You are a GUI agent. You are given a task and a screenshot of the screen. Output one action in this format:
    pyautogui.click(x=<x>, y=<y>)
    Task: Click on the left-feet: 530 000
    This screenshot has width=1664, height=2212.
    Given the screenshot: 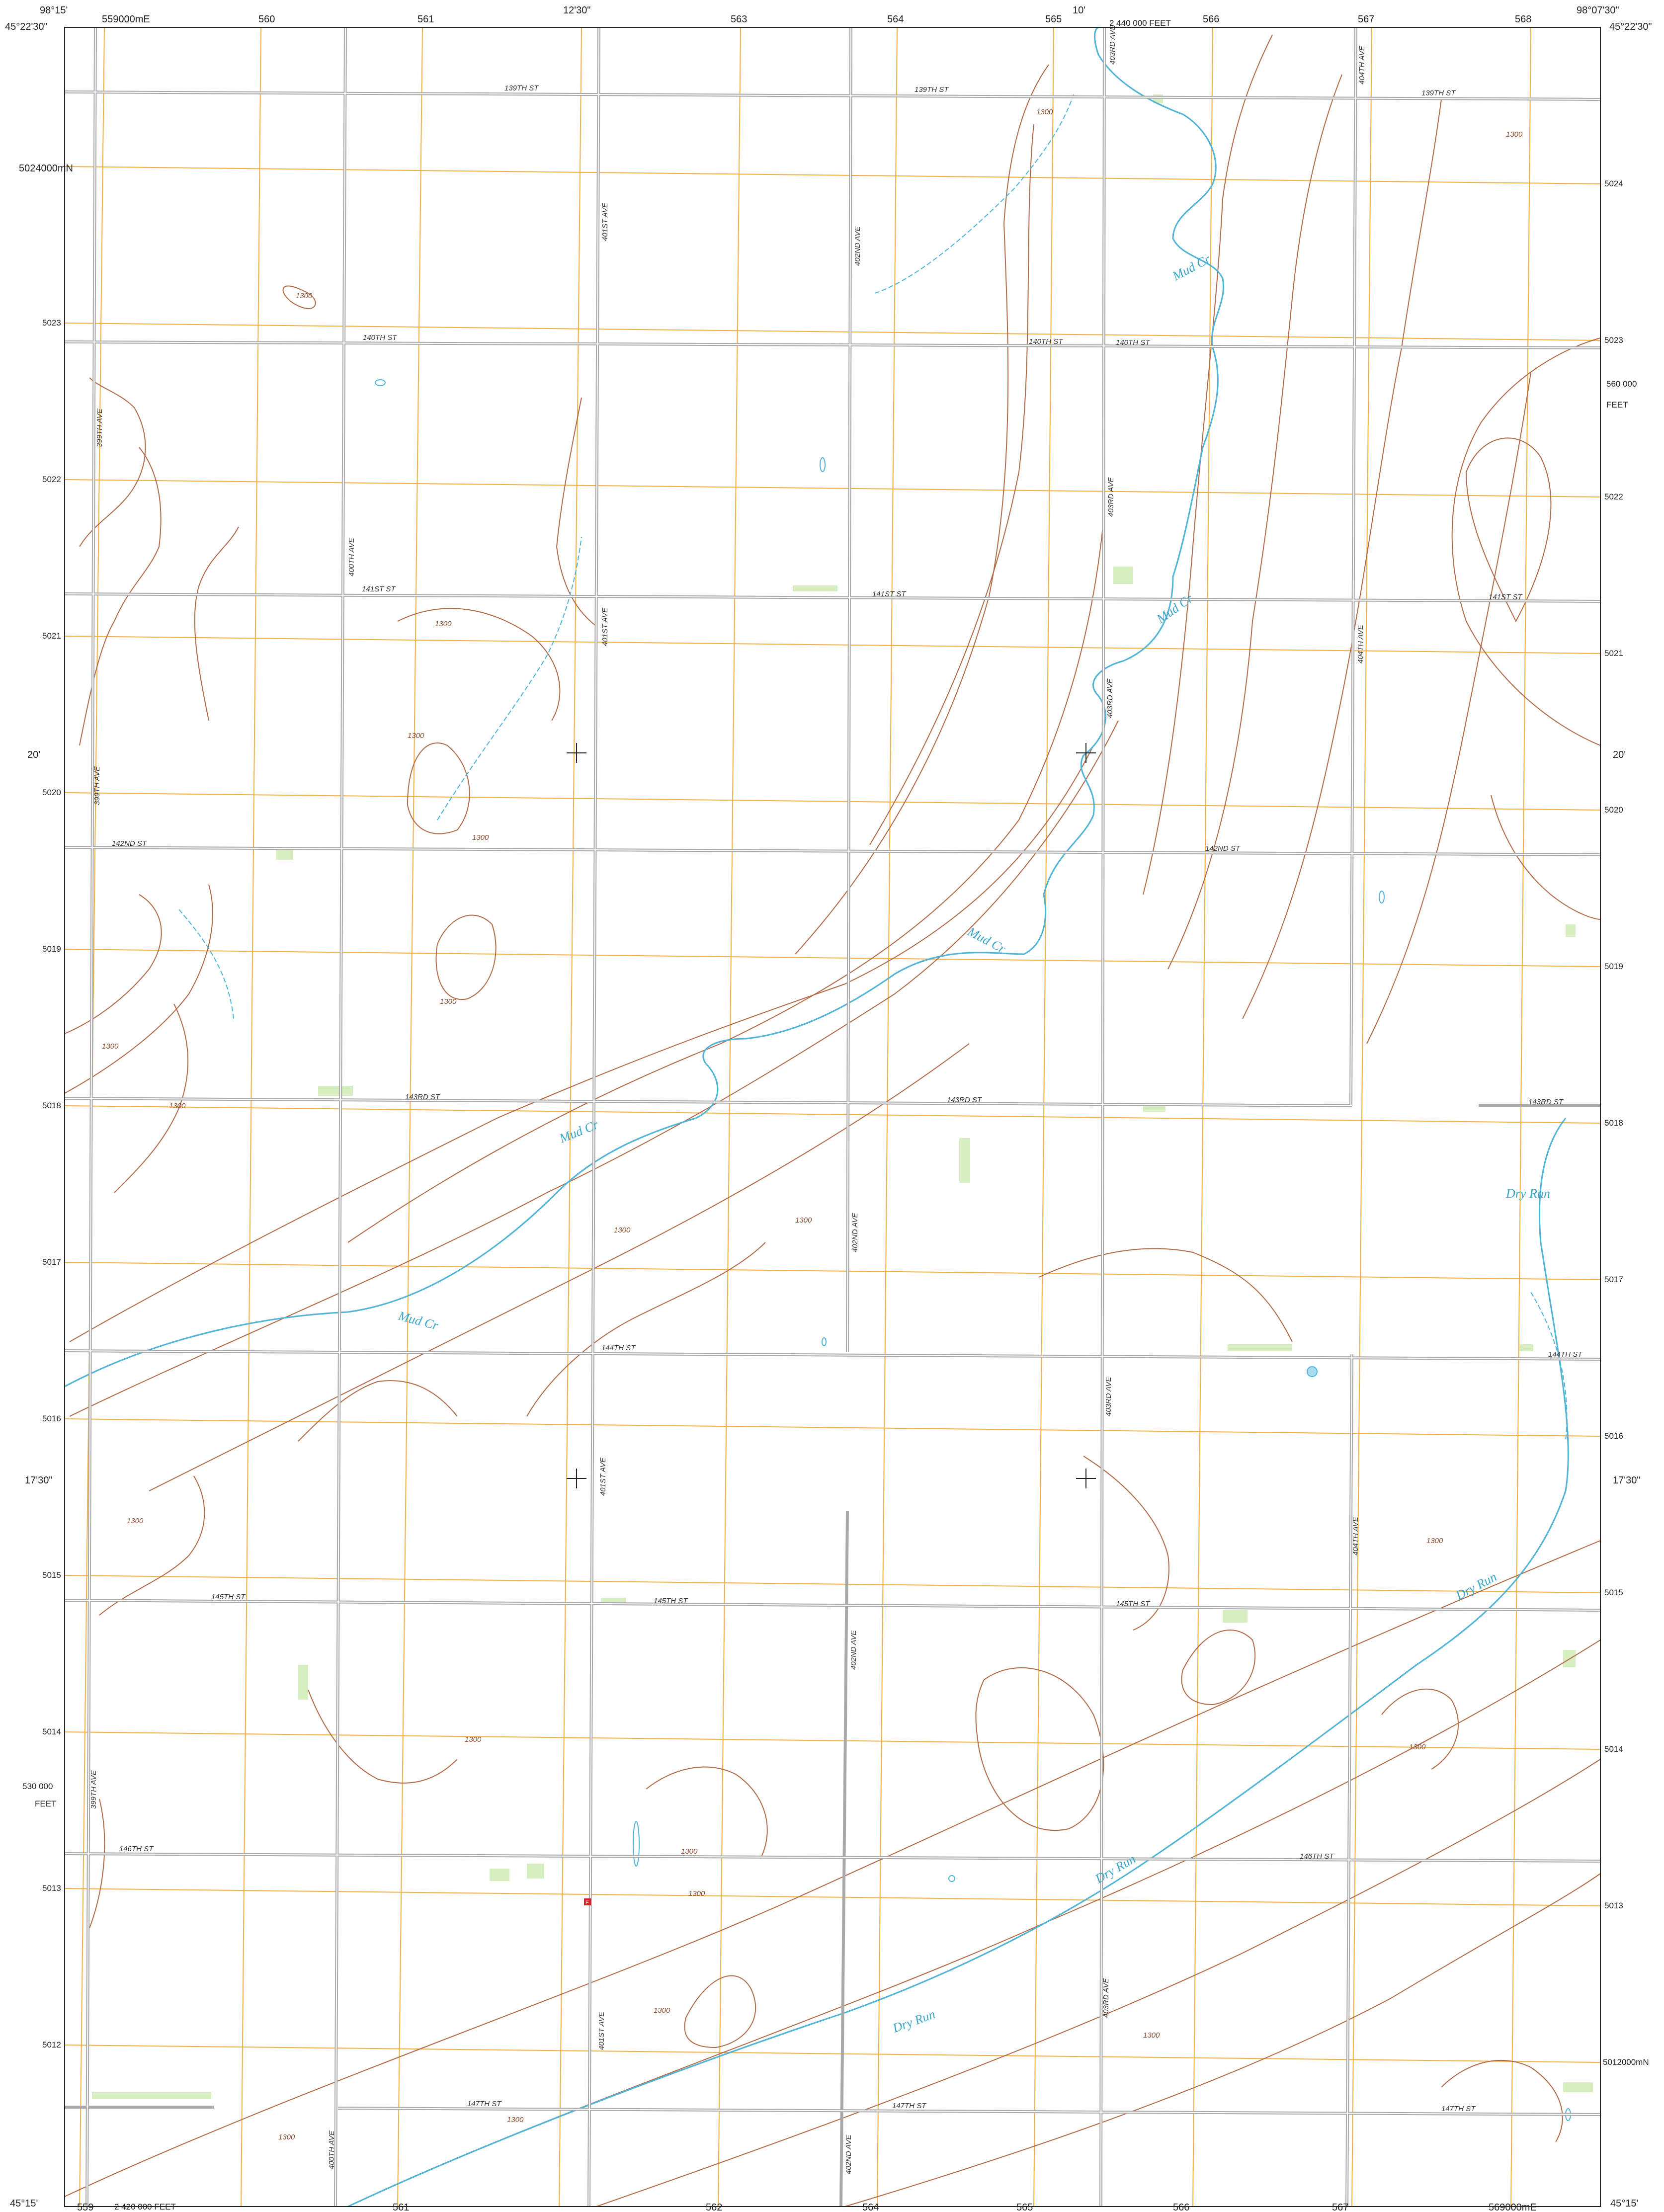 What is the action you would take?
    pyautogui.click(x=37, y=1786)
    